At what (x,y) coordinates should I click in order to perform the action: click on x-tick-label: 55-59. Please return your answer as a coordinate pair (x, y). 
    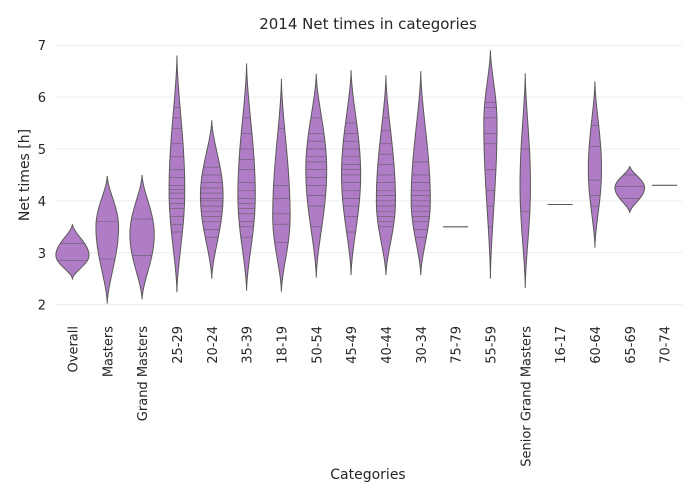
    Looking at the image, I should click on (491, 345).